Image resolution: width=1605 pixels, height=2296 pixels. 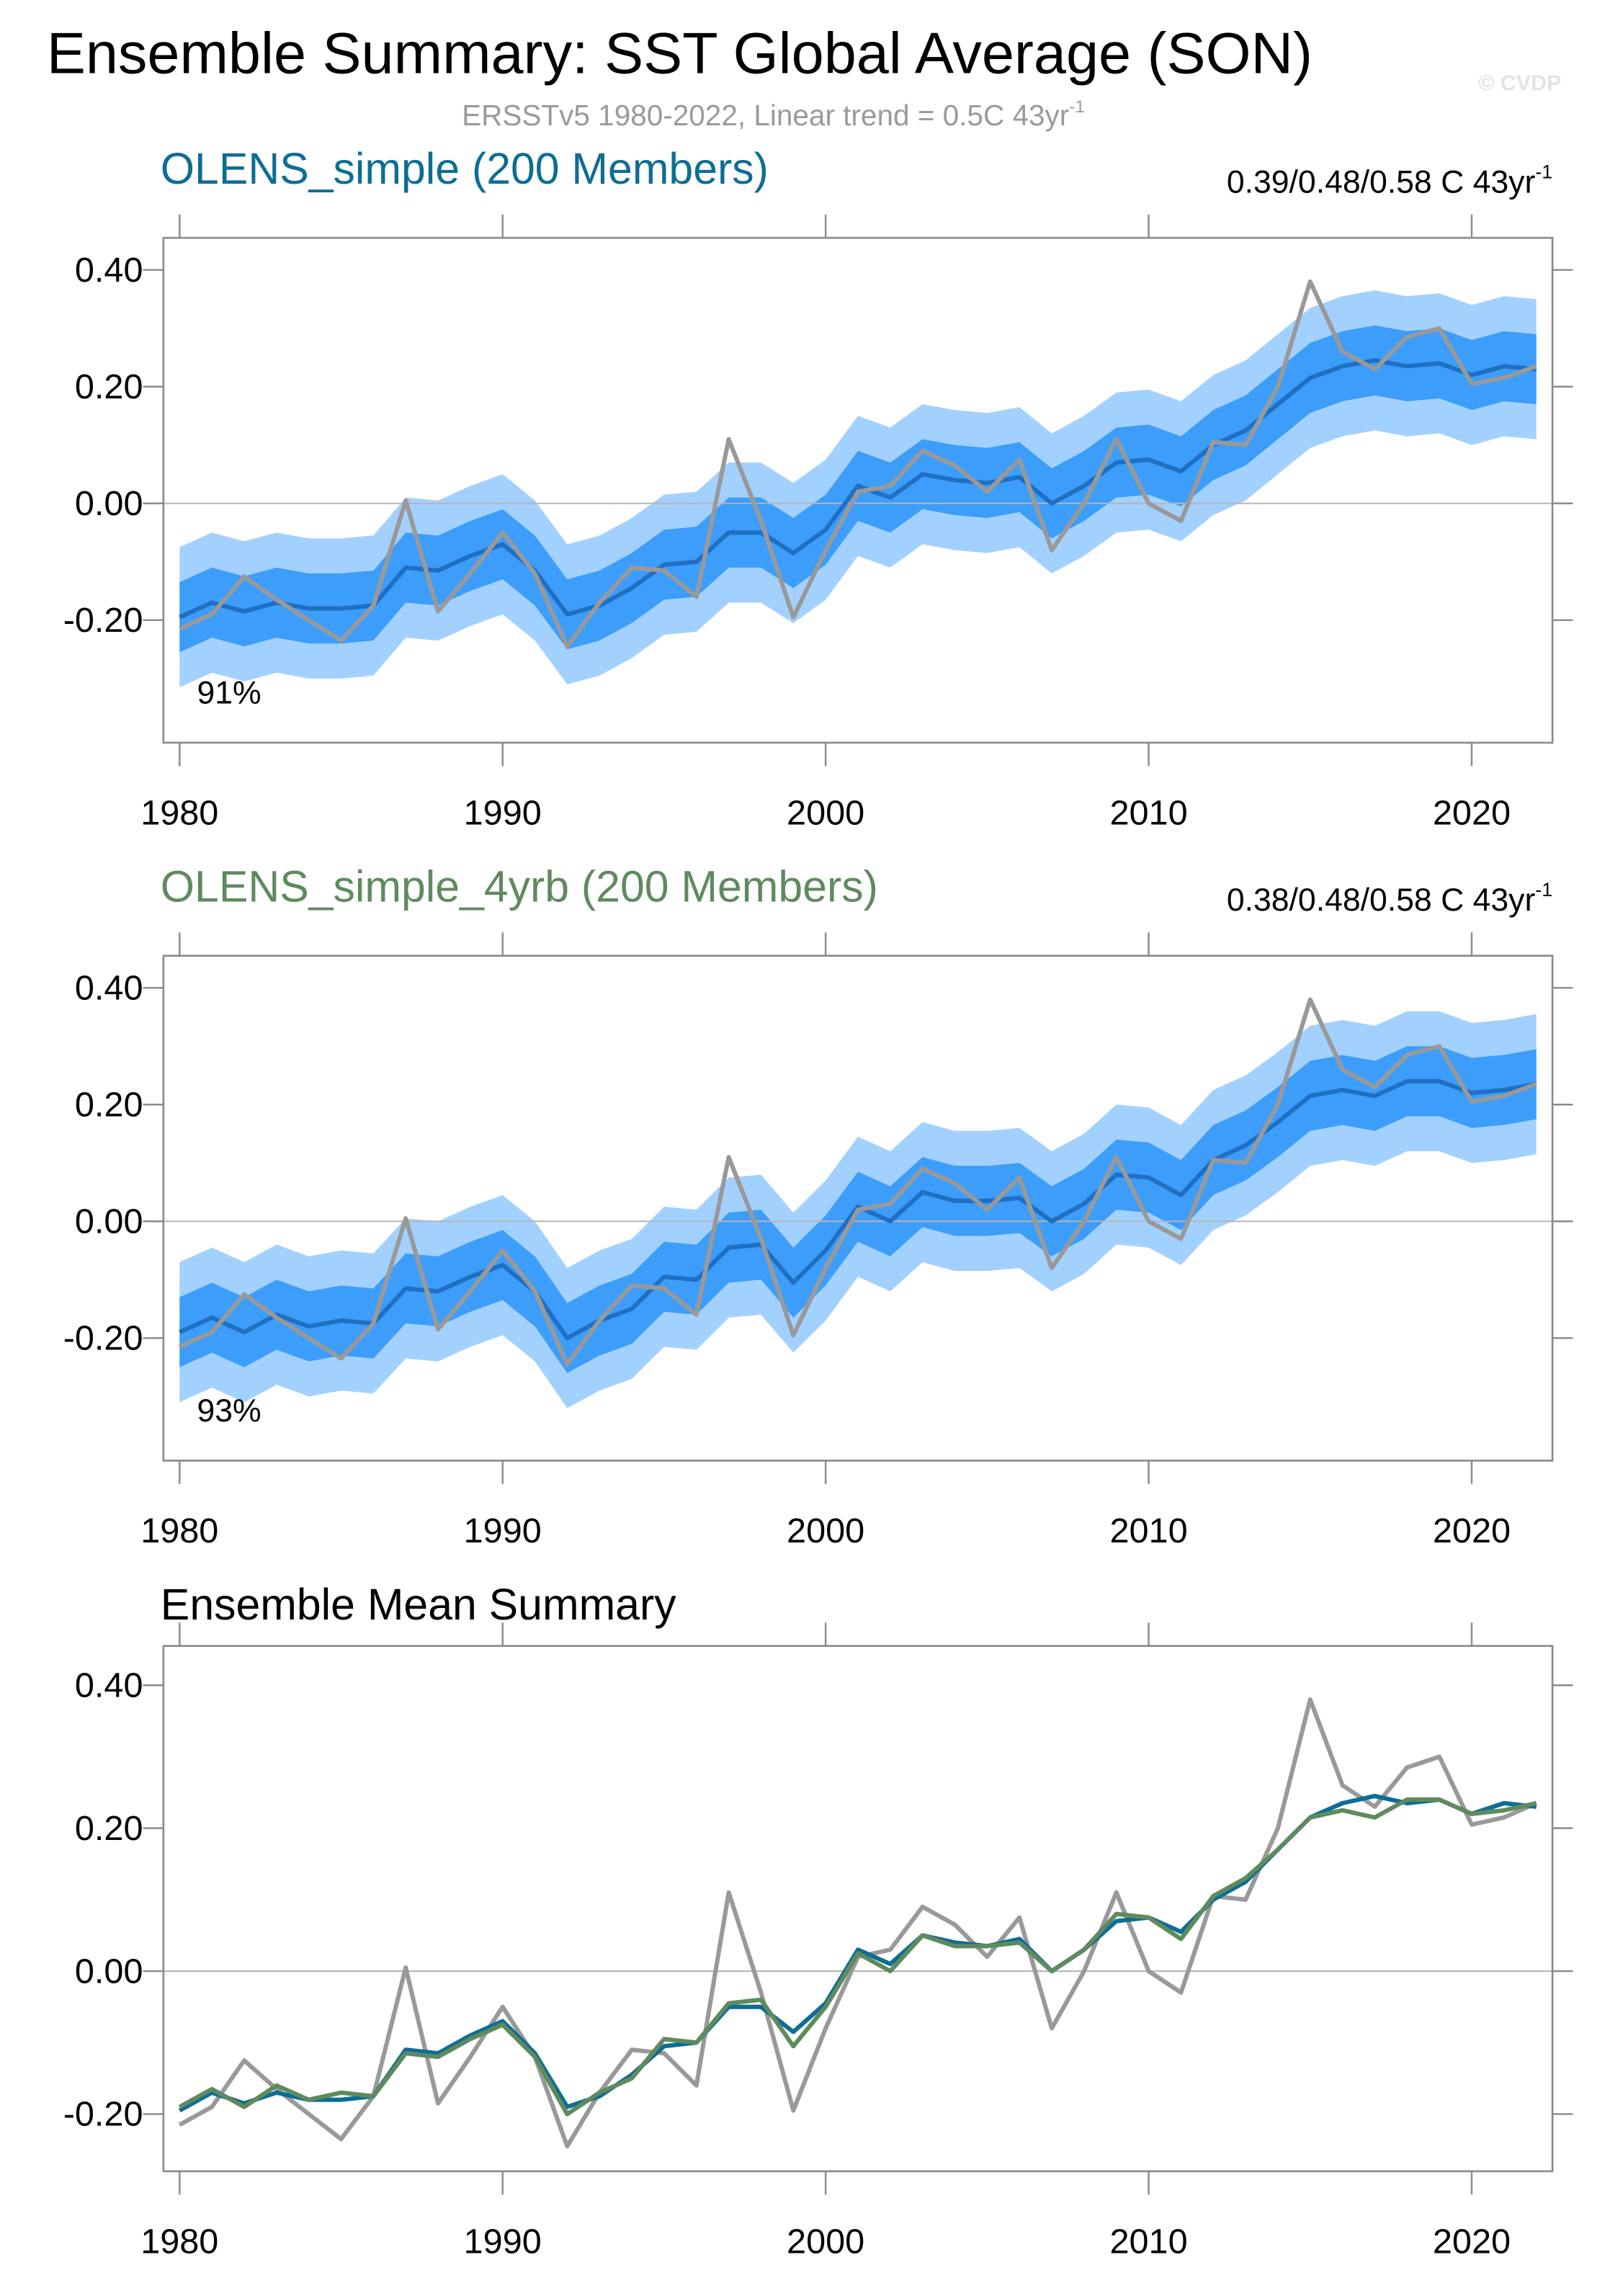 What do you see at coordinates (1382, 900) in the screenshot?
I see `label-text: 0.38/0.48/0.58 C 43yr` at bounding box center [1382, 900].